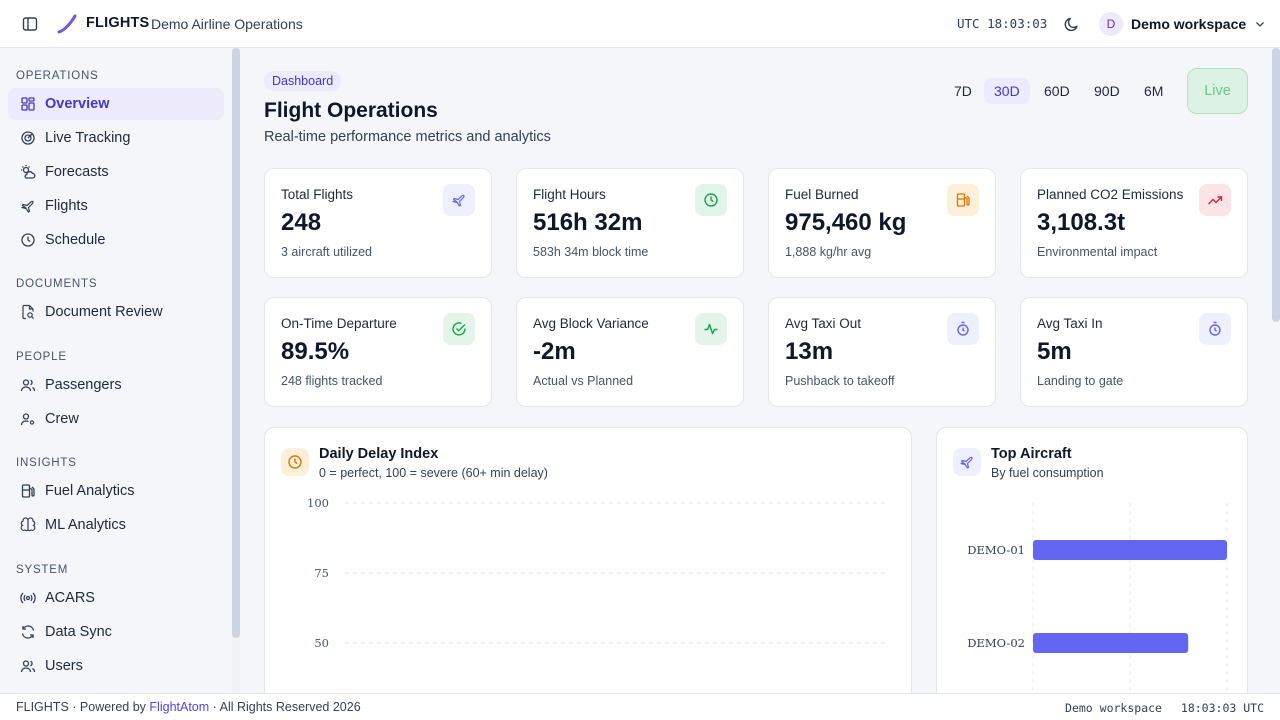  What do you see at coordinates (1217, 91) in the screenshot?
I see `live-button: Live` at bounding box center [1217, 91].